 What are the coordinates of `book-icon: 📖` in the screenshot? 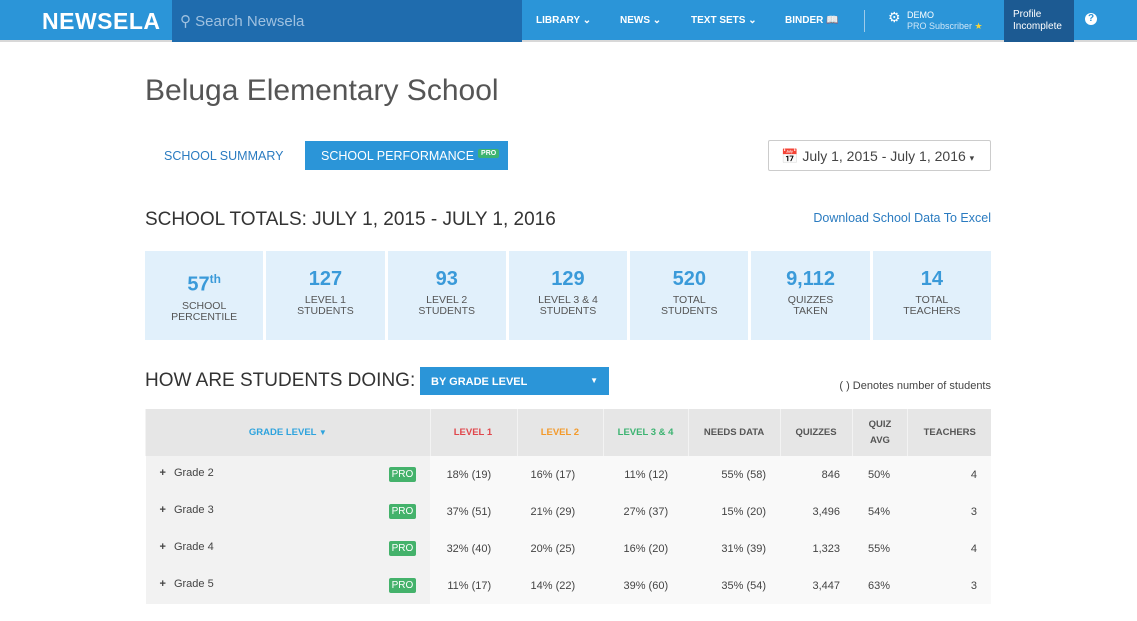 It's located at (832, 20).